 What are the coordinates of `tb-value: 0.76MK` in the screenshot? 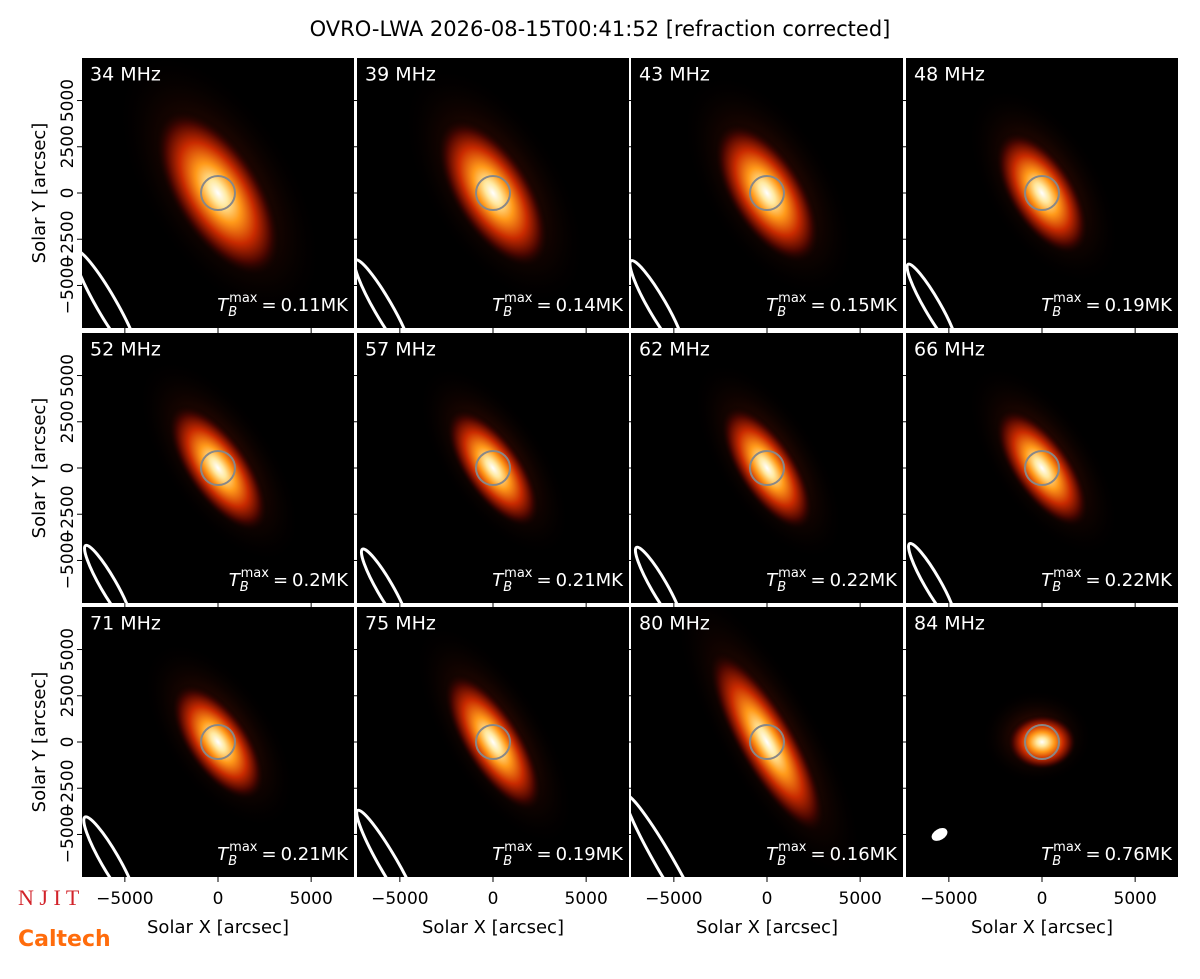 It's located at (1139, 854).